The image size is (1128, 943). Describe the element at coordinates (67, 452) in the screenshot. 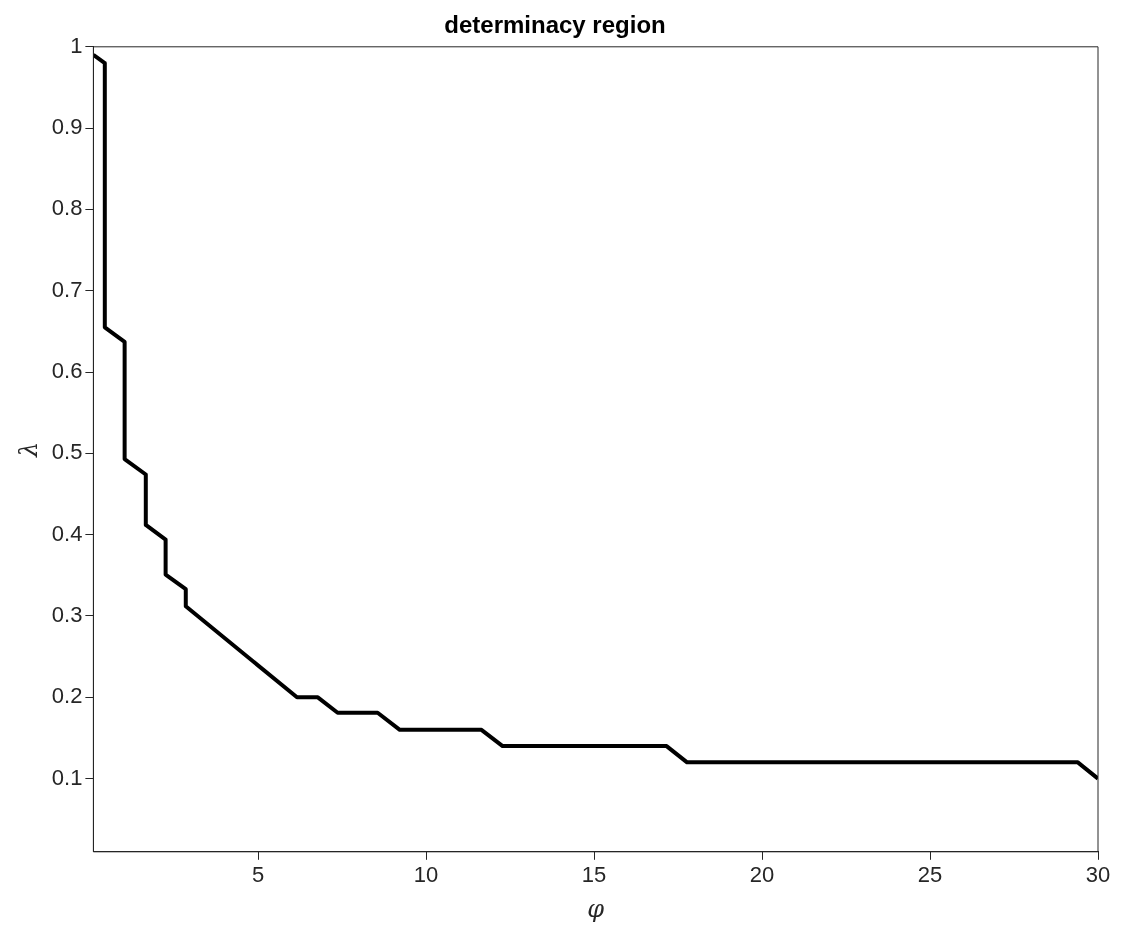

I see `y-tick-label: 0.5` at that location.